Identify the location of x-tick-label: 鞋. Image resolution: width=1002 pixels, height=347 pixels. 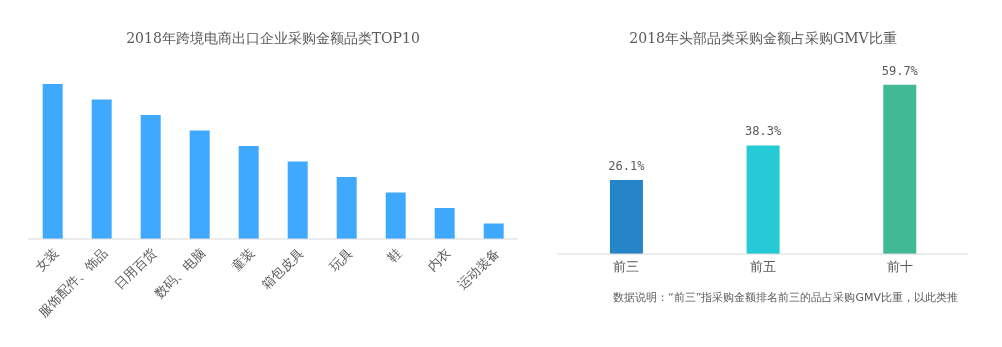
(394, 255).